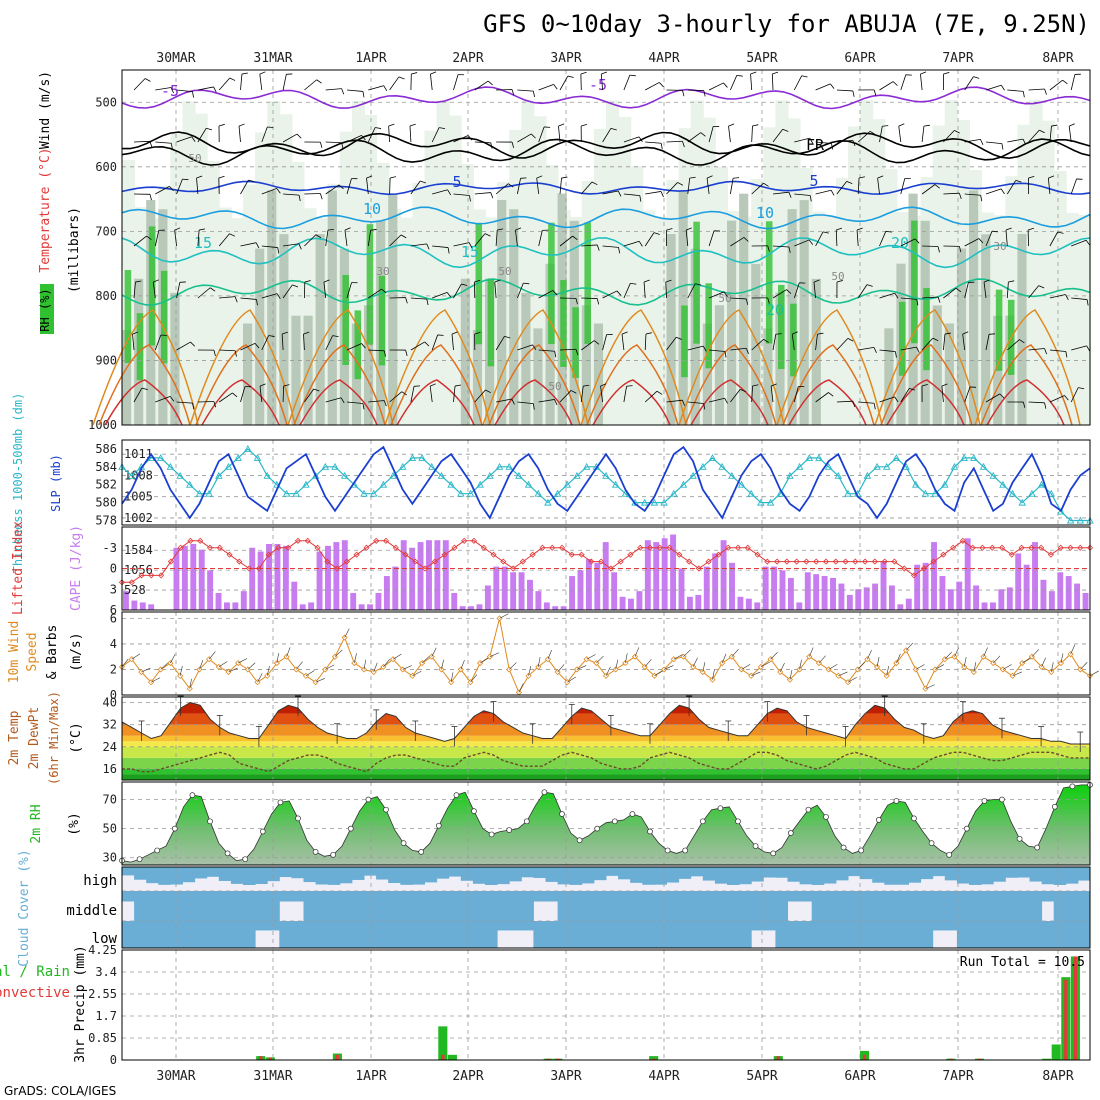 Image resolution: width=1100 pixels, height=1100 pixels. What do you see at coordinates (808, 809) in the screenshot?
I see `rh-marker` at bounding box center [808, 809].